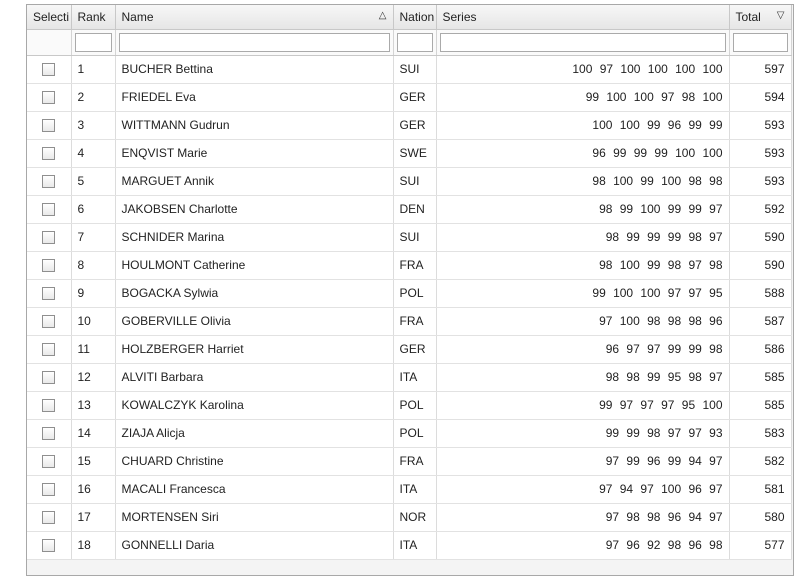  I want to click on total-cell: 583, so click(760, 433).